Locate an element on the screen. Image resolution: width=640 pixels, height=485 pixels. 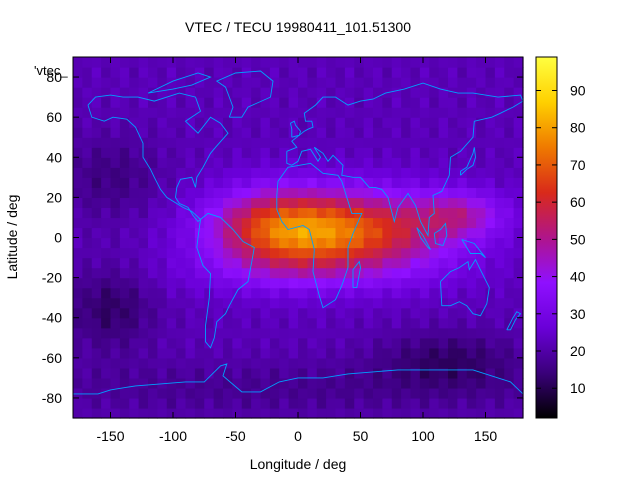
y-tick-label: -20 is located at coordinates (52, 278).